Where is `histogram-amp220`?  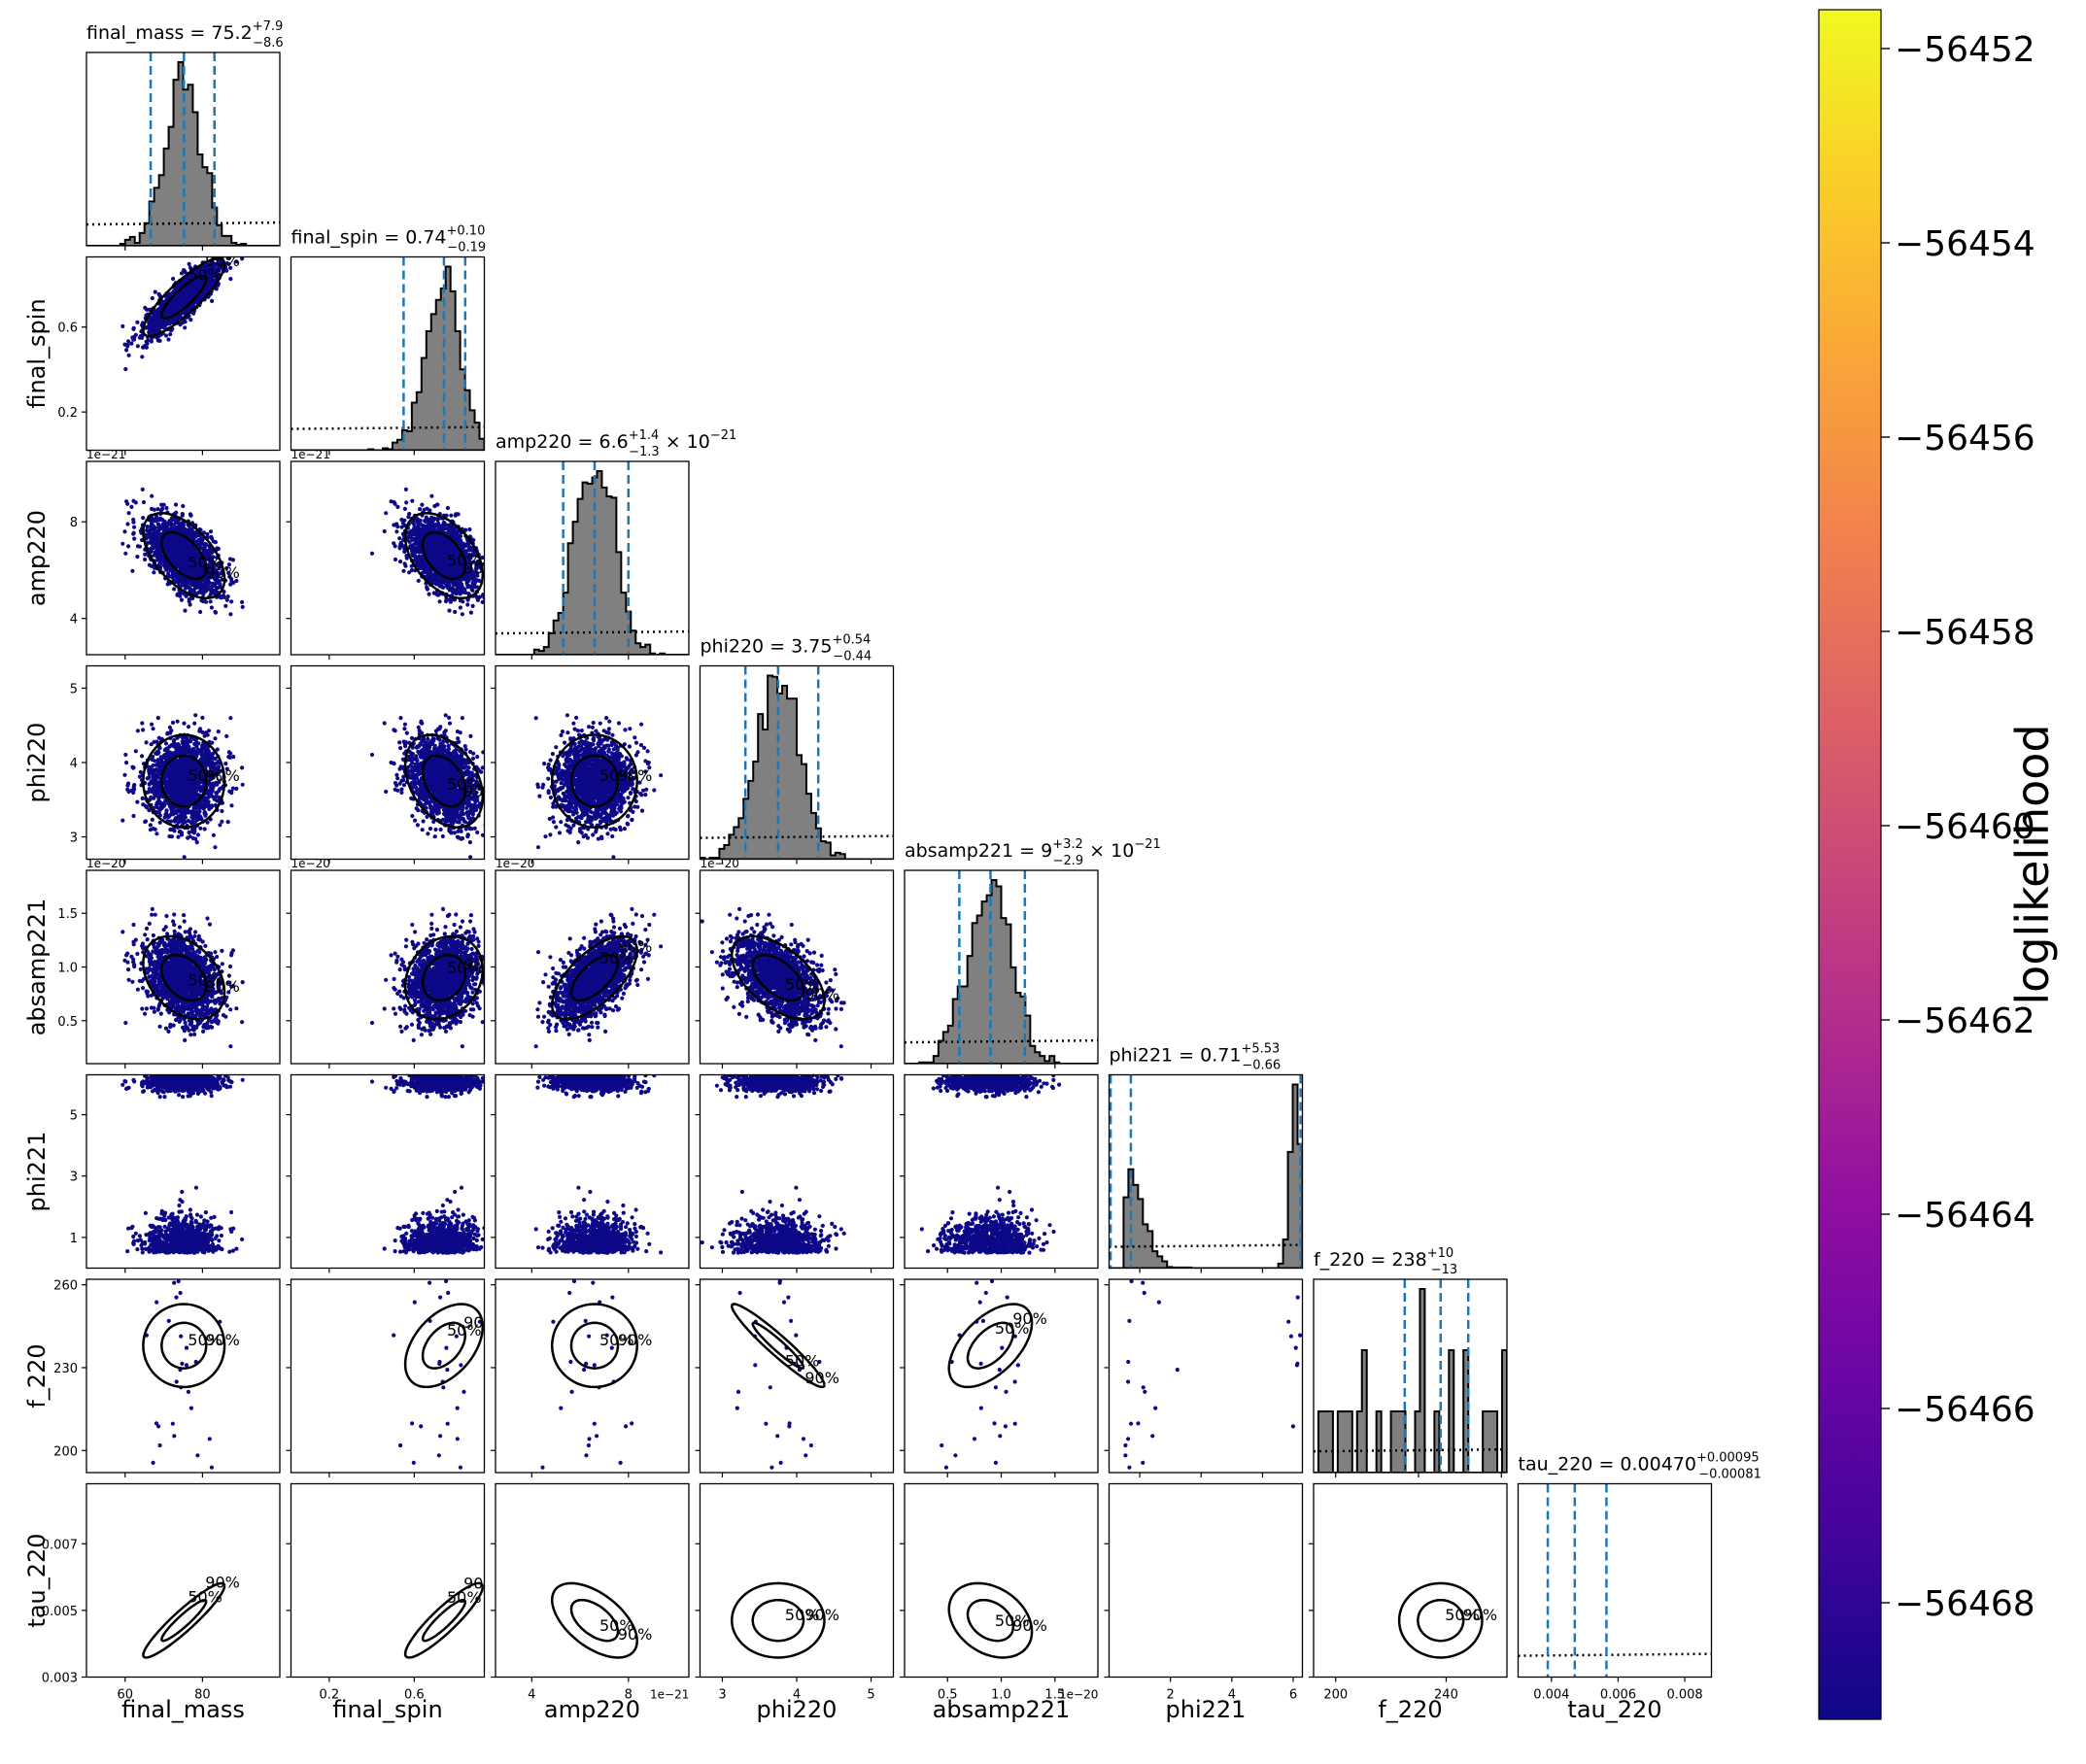
histogram-amp220 is located at coordinates (592, 563).